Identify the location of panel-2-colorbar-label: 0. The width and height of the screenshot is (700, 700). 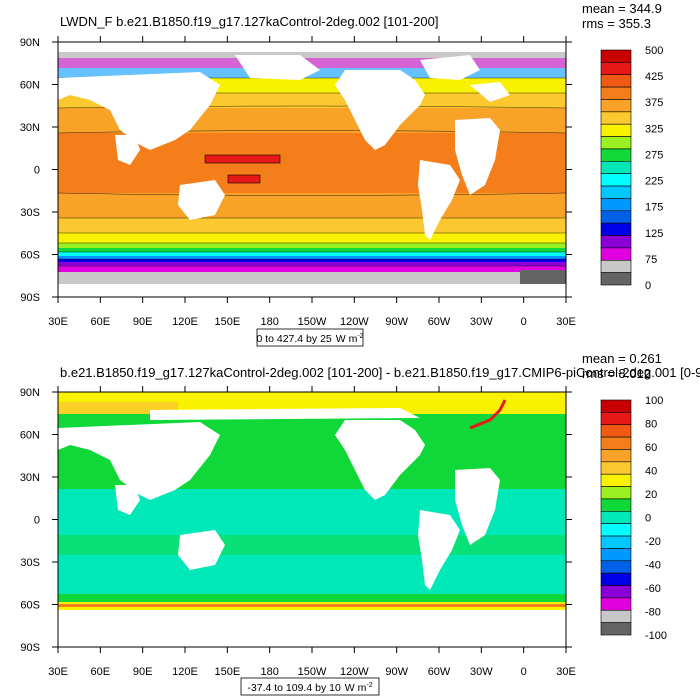
(648, 519).